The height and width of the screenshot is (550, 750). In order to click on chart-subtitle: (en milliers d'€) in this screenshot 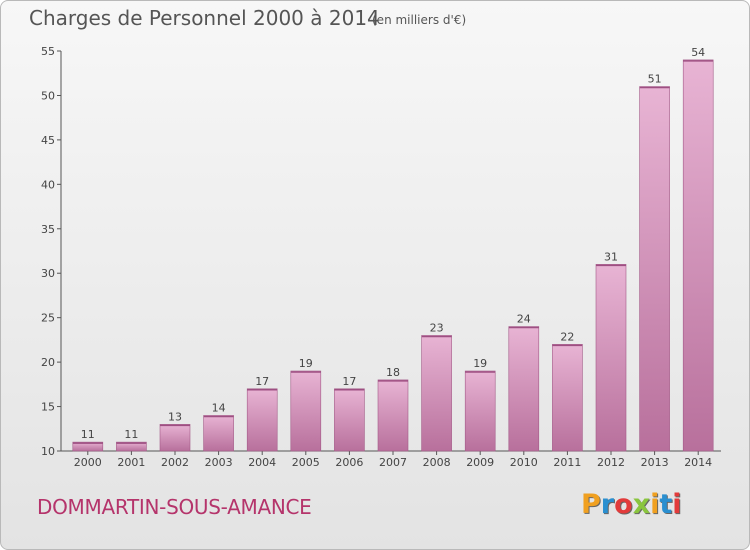, I will do `click(419, 20)`.